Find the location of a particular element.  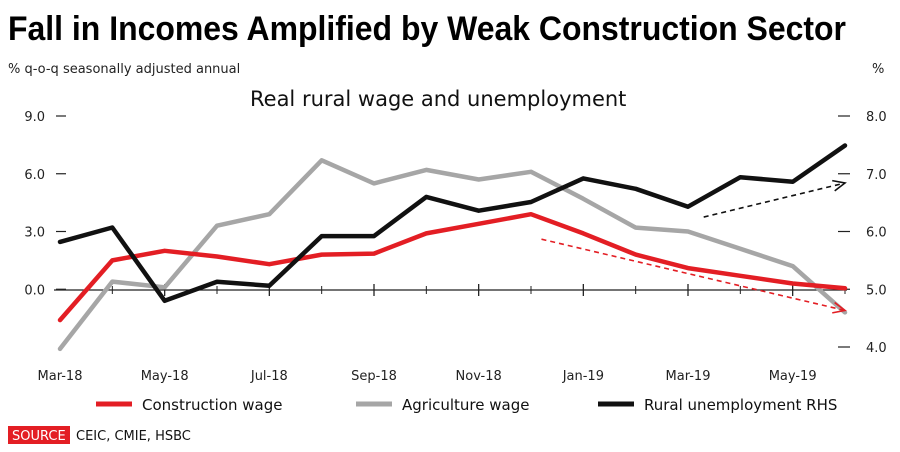

right-tick-label: 6.0 is located at coordinates (876, 233).